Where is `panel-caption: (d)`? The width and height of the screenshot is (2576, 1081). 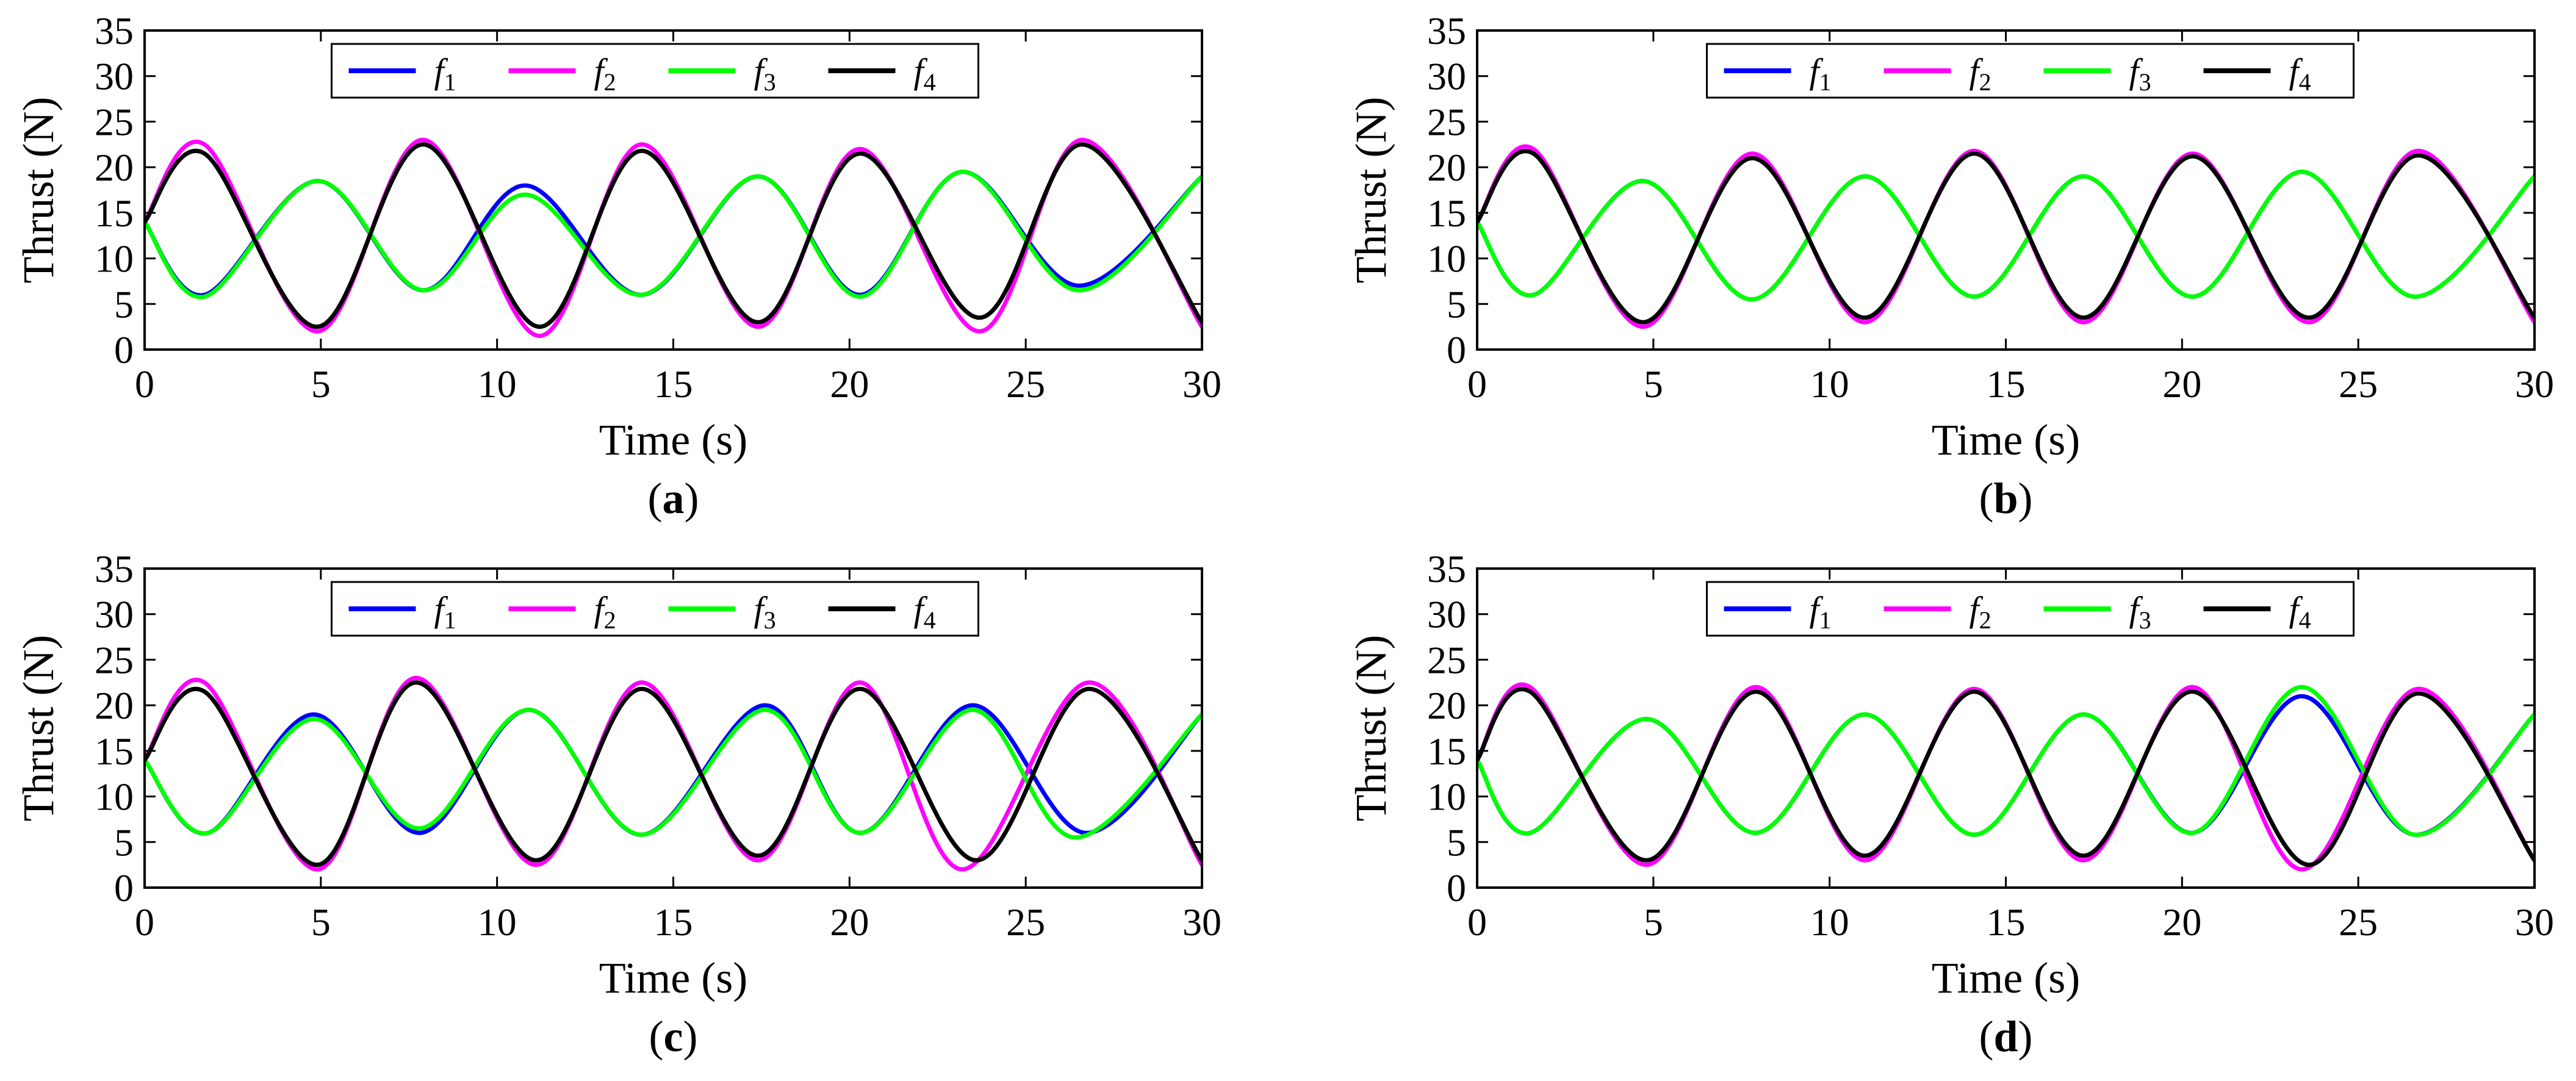
panel-caption: (d) is located at coordinates (2005, 1036).